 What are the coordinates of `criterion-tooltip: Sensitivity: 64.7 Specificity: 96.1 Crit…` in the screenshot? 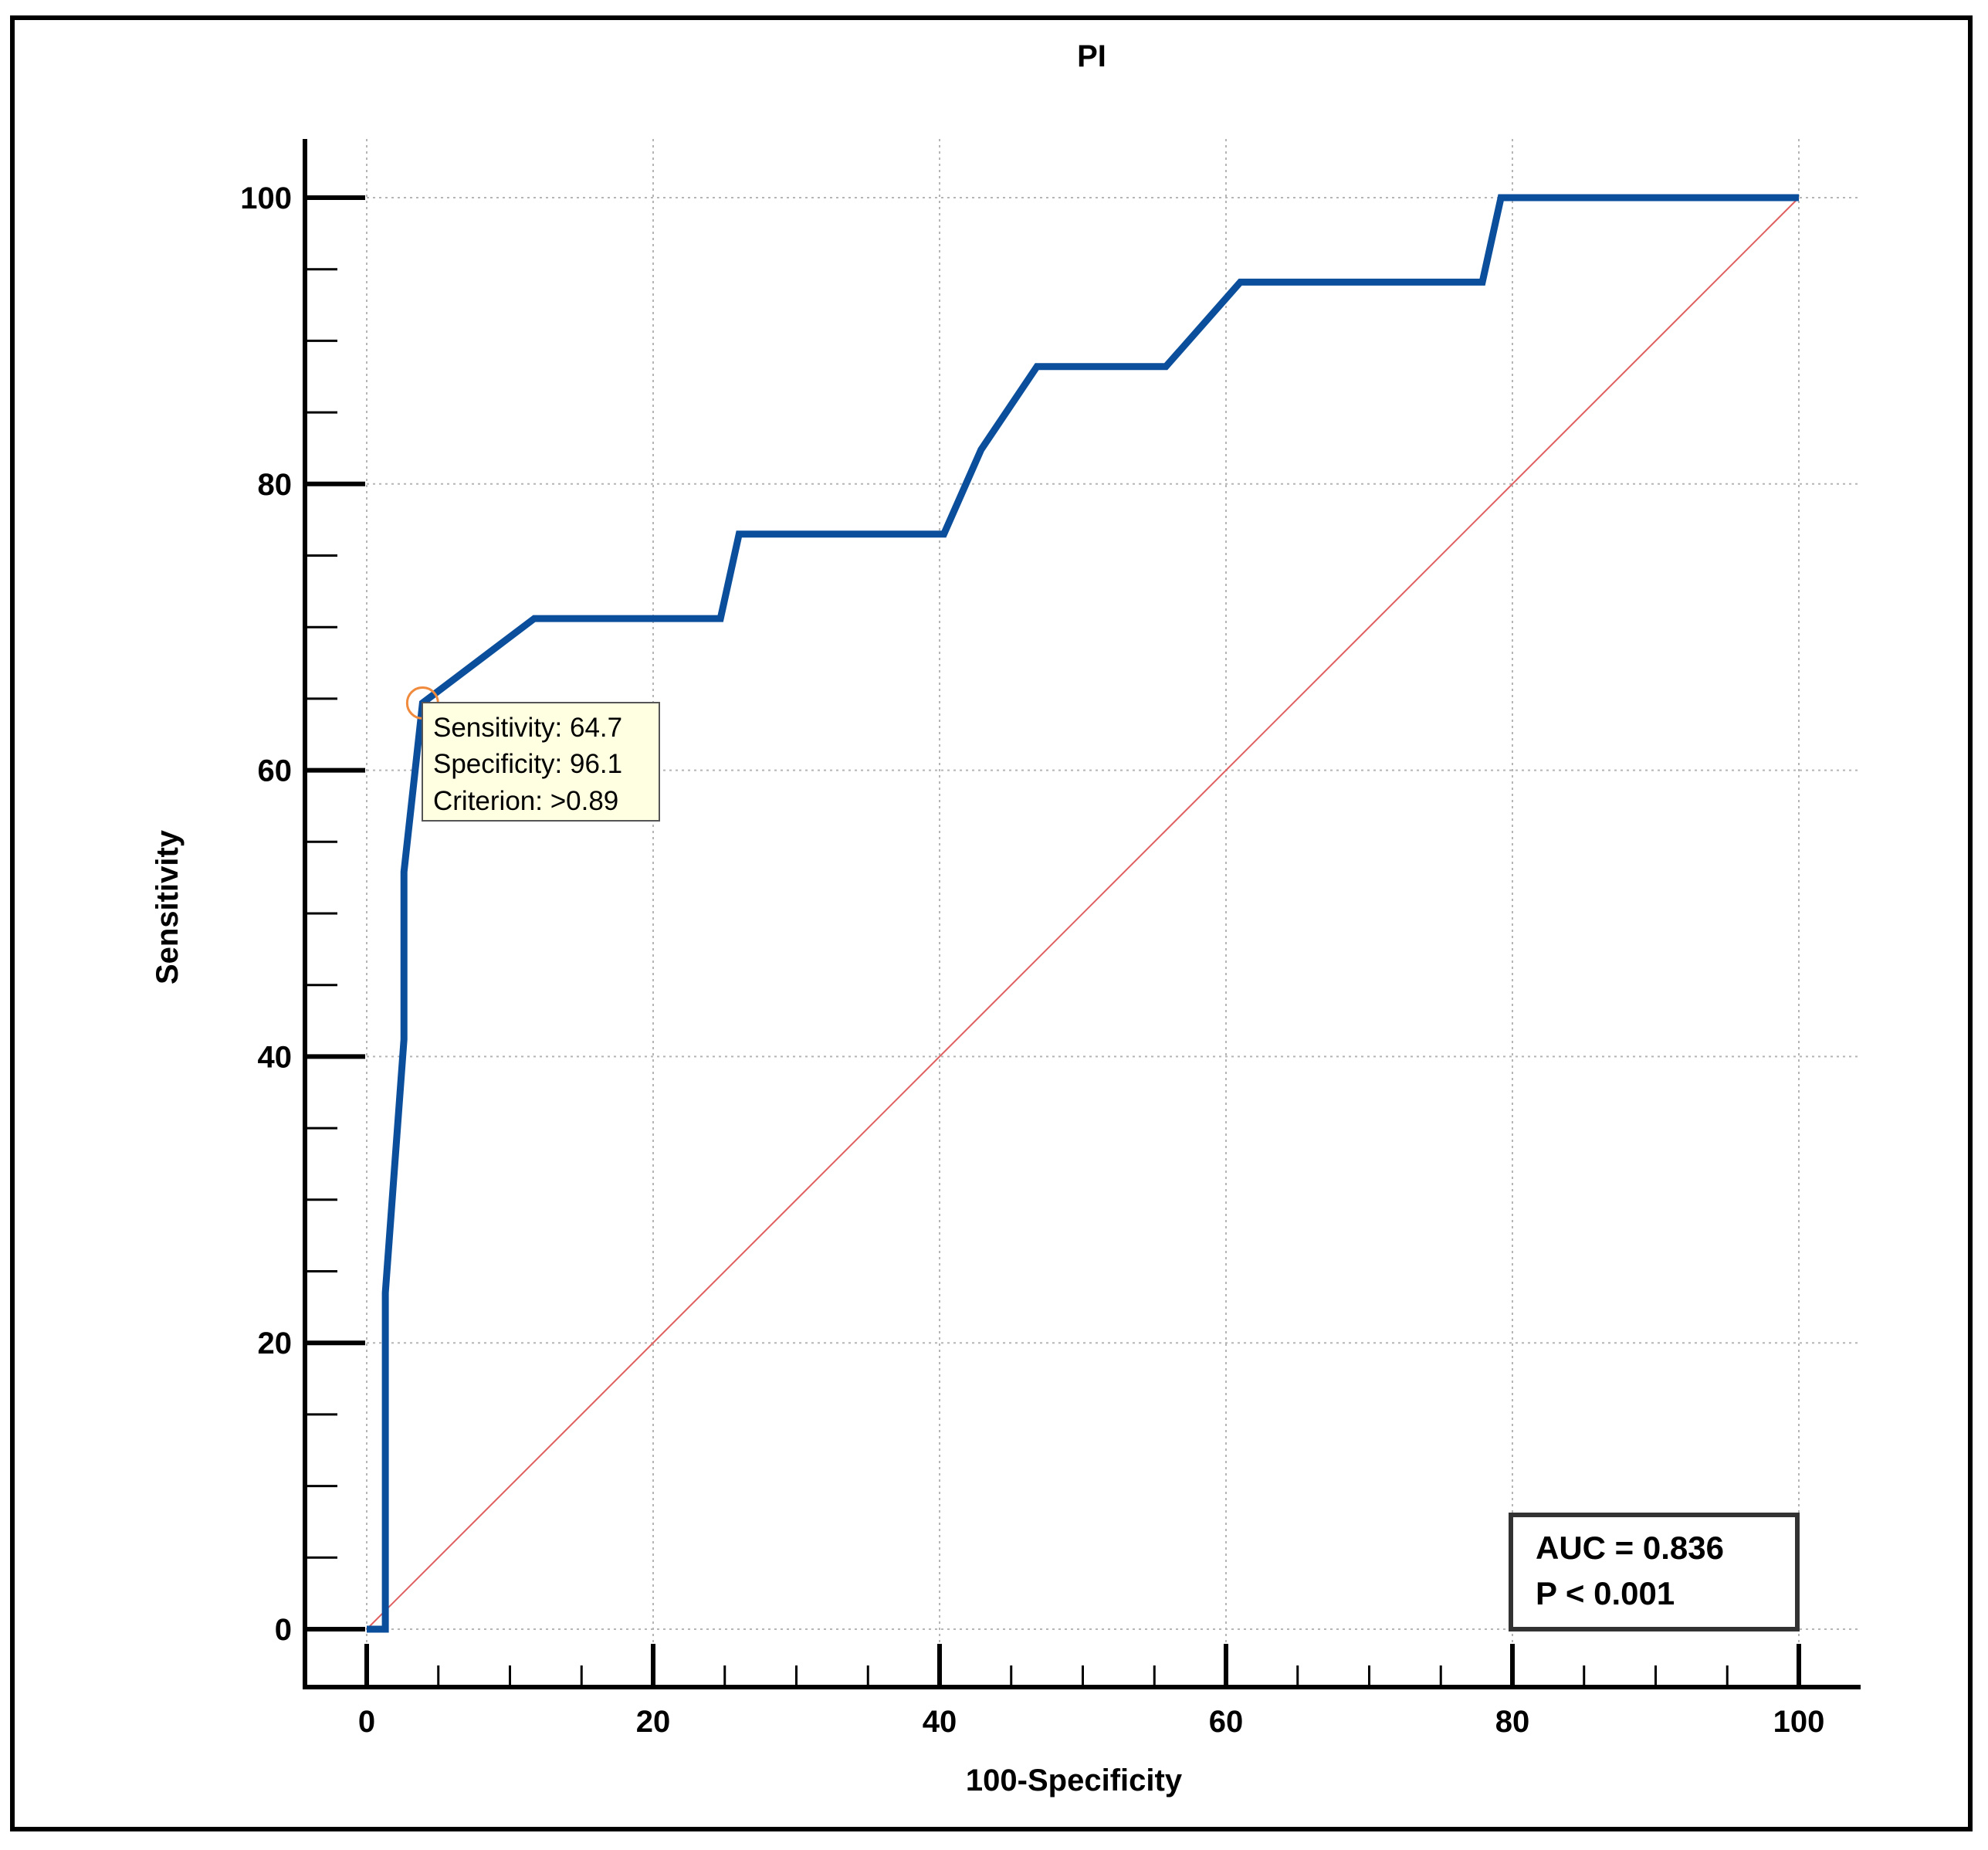 It's located at (541, 762).